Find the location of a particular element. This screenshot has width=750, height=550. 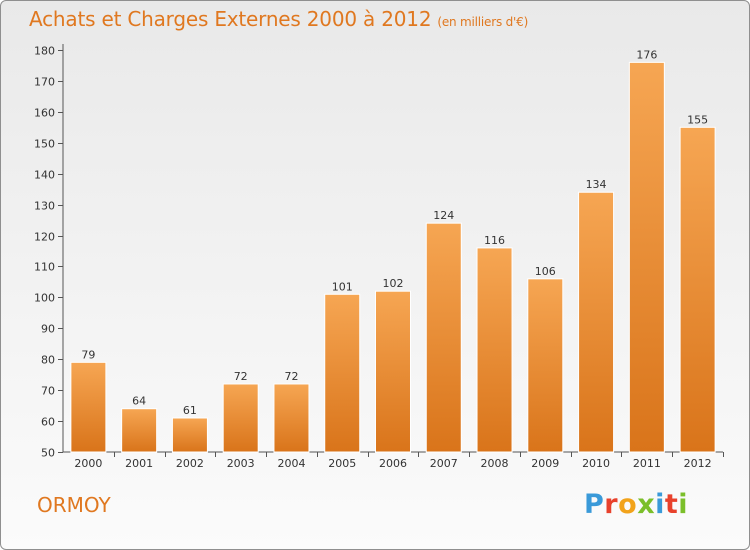

y-tick-label: 90 is located at coordinates (48, 329).